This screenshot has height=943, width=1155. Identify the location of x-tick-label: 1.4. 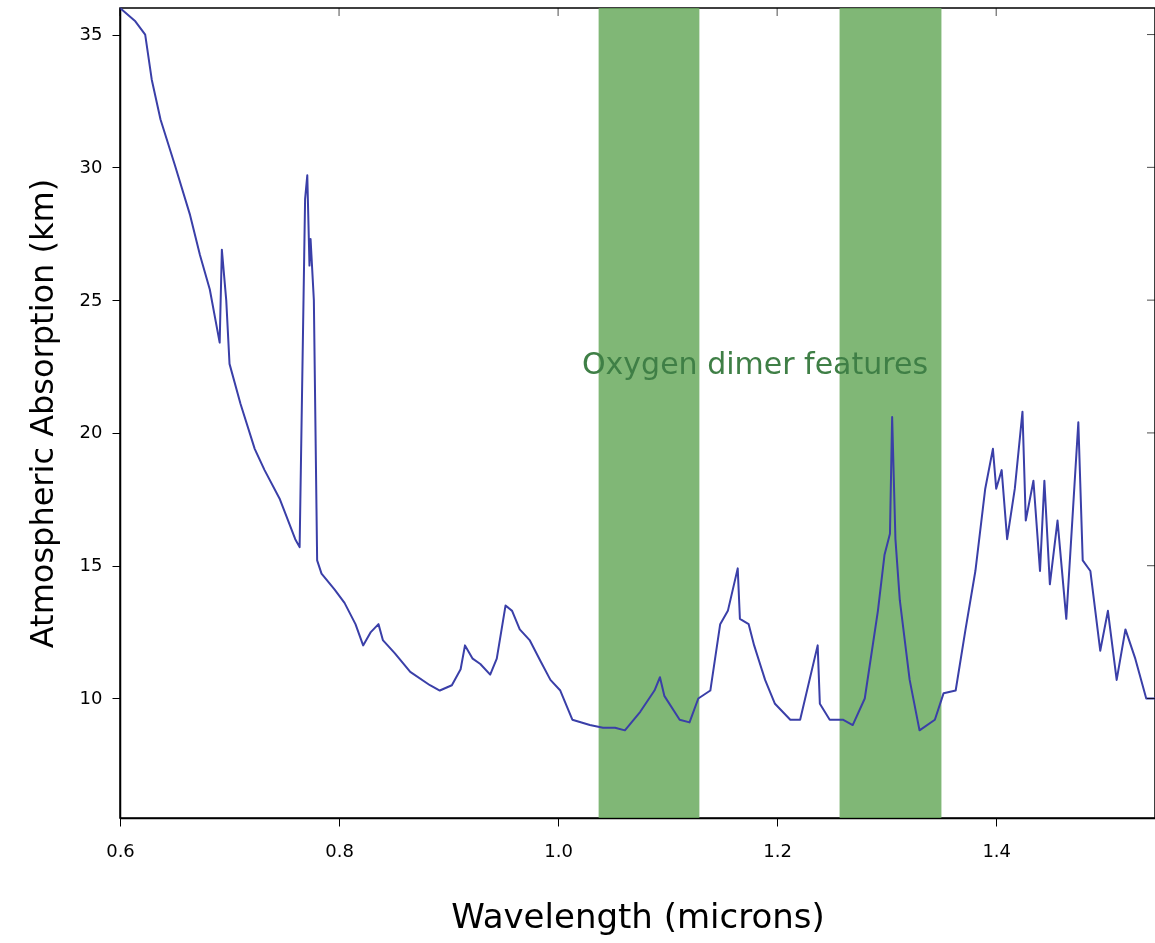
(997, 850).